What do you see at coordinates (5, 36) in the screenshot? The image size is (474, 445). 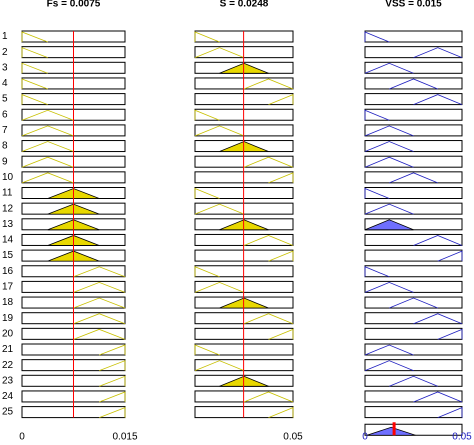 I see `rule-number: 1` at bounding box center [5, 36].